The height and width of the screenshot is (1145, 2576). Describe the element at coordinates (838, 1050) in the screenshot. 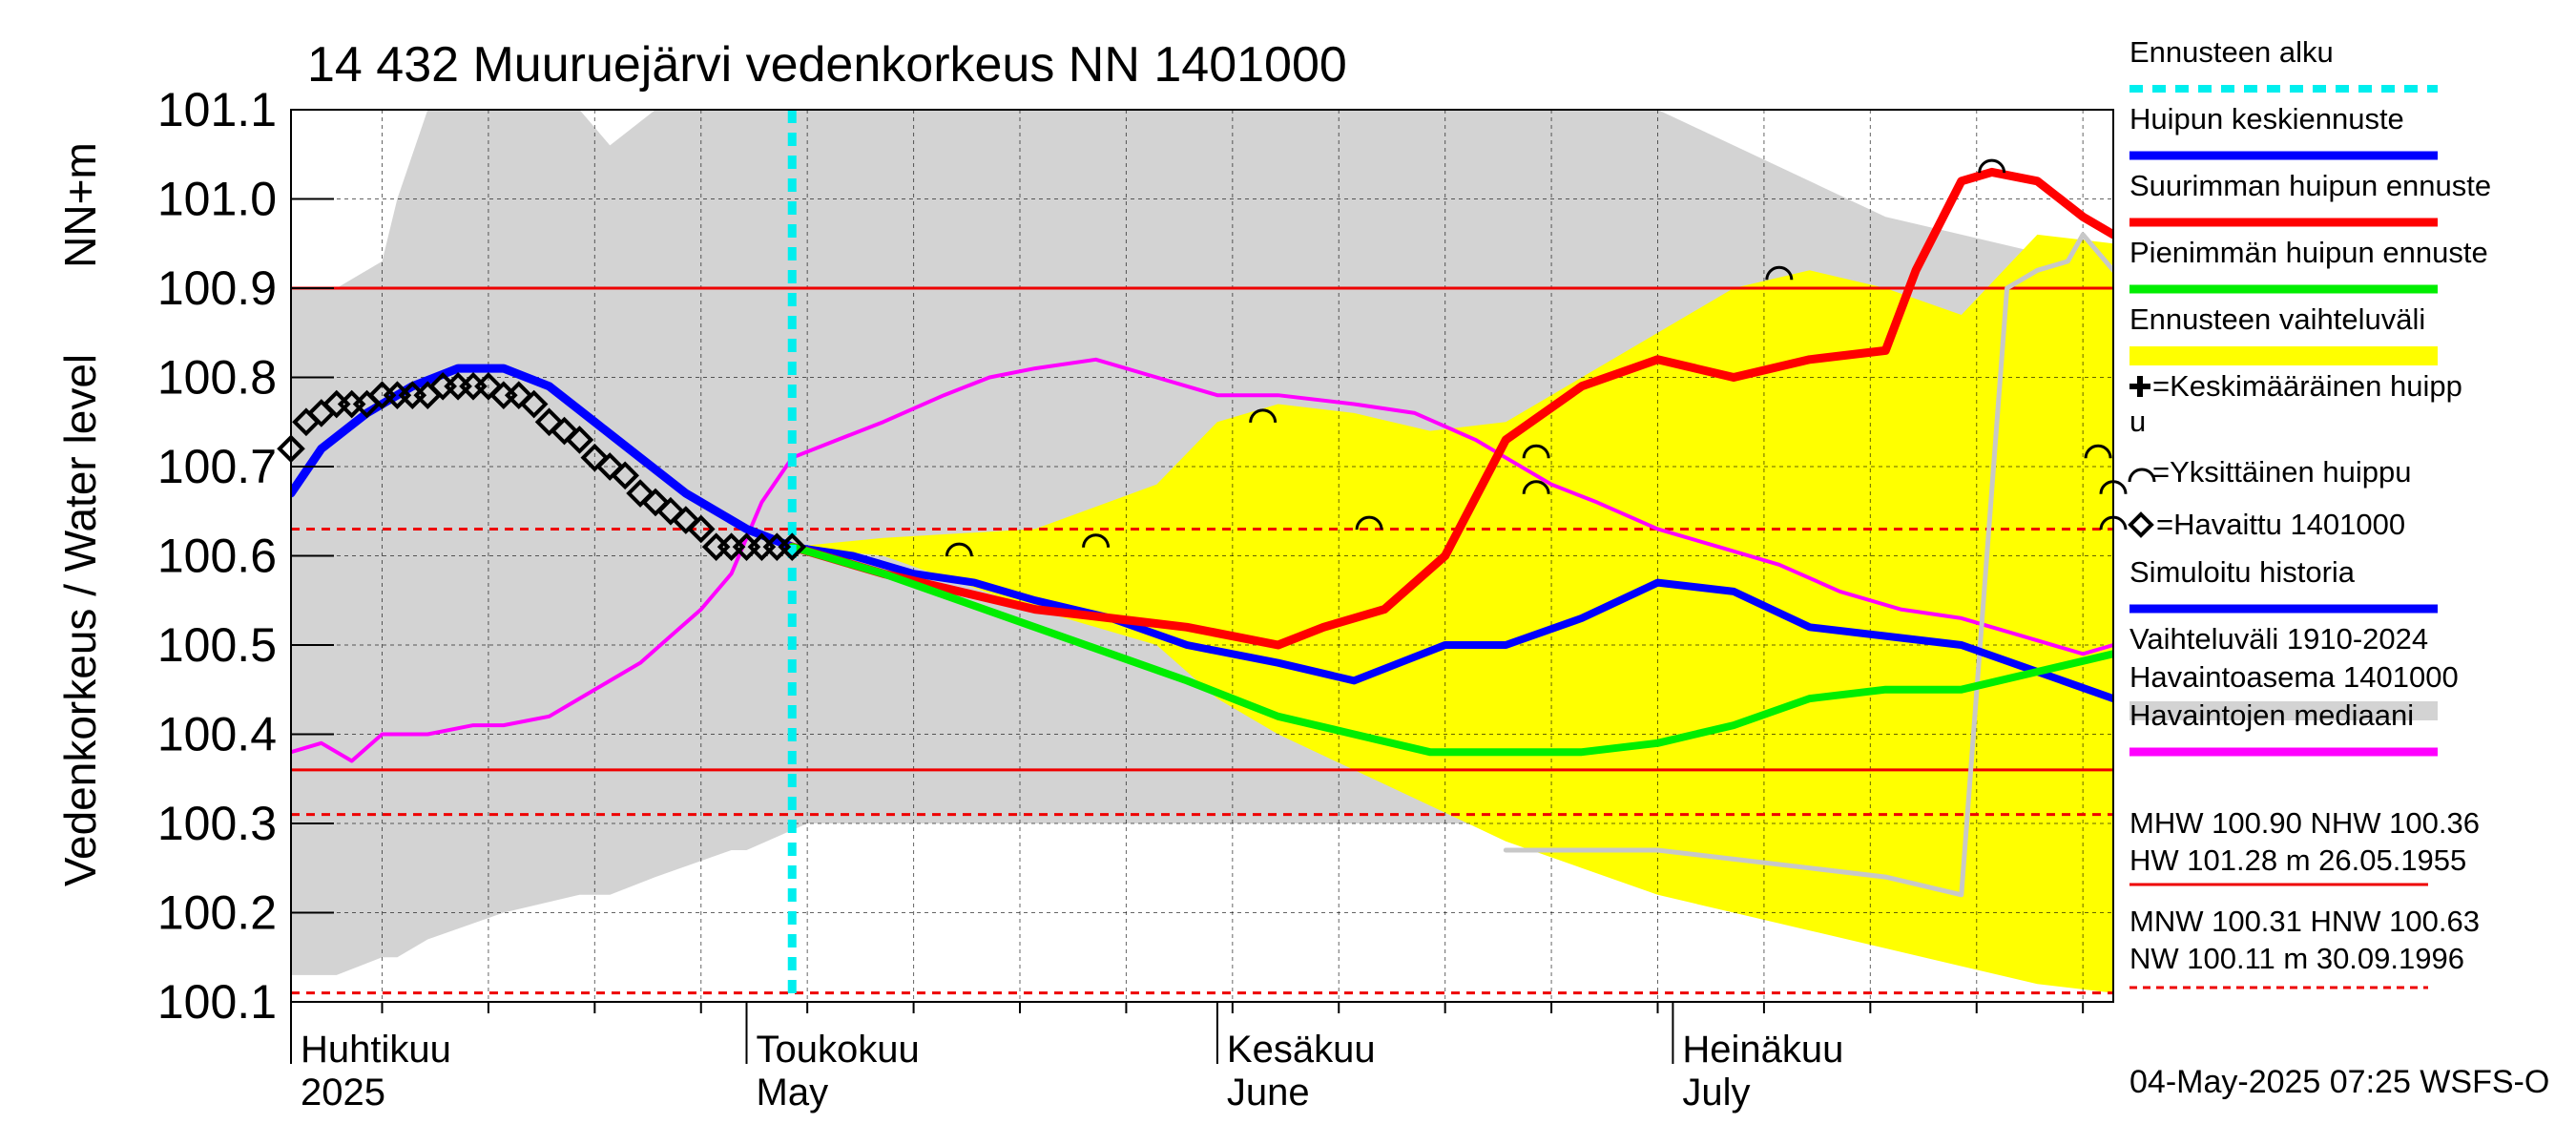

I see `x-month-label-fi: Toukokuu` at that location.